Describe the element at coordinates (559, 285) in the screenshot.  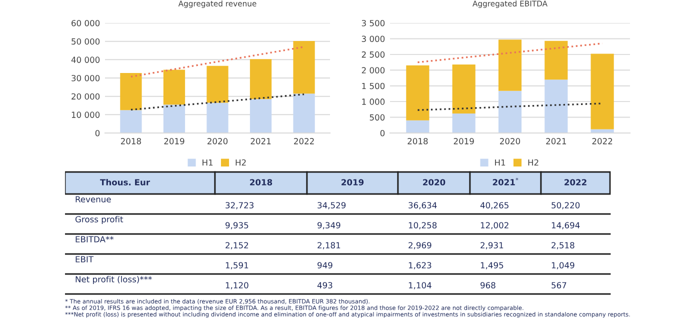
I see `text: 567` at that location.